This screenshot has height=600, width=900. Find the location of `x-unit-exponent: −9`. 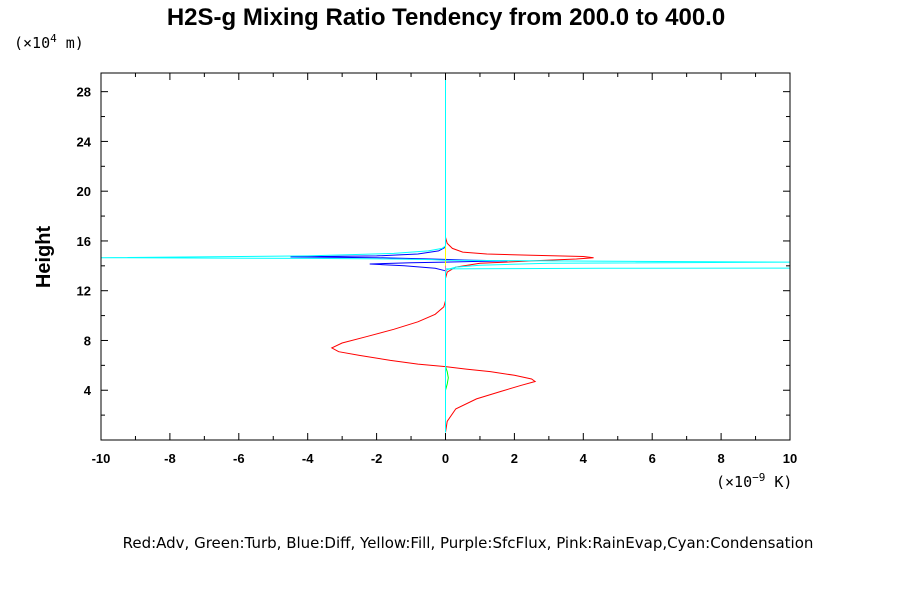

x-unit-exponent: −9 is located at coordinates (758, 477).